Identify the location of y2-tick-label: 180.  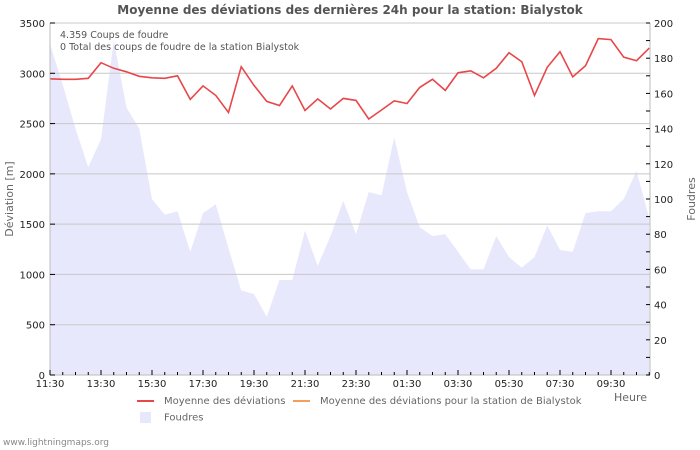
(663, 59).